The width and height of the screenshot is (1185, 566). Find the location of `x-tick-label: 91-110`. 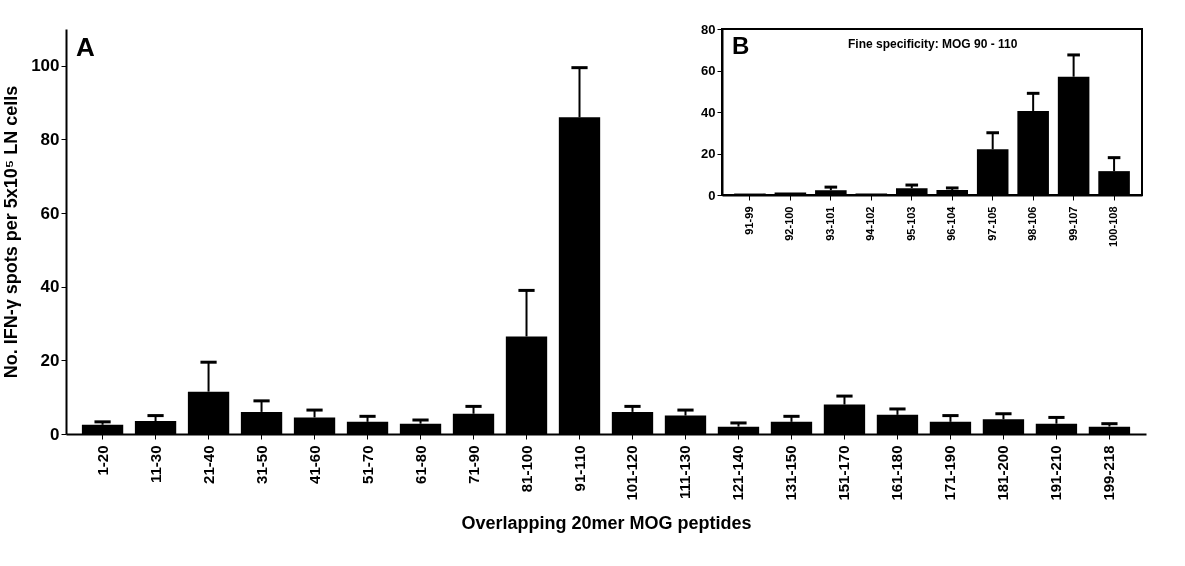

x-tick-label: 91-110 is located at coordinates (579, 468).